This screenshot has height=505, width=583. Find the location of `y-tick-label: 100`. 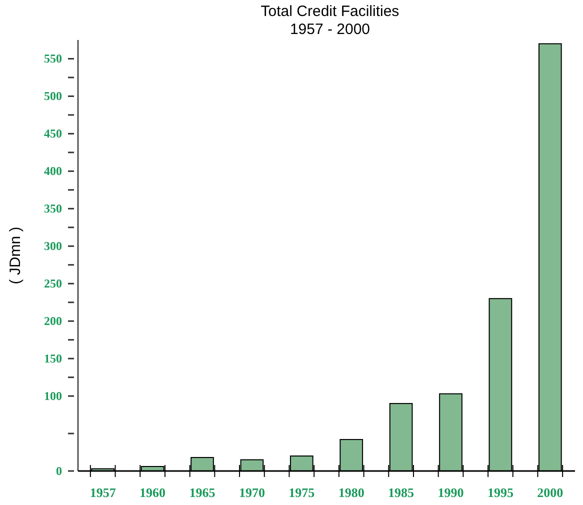

y-tick-label: 100 is located at coordinates (53, 396).